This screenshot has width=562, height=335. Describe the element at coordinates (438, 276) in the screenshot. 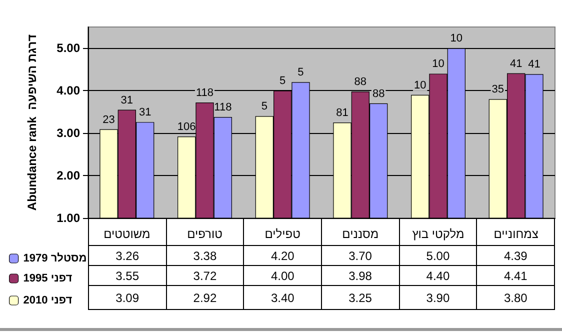

I see `data-label: 4.40` at that location.